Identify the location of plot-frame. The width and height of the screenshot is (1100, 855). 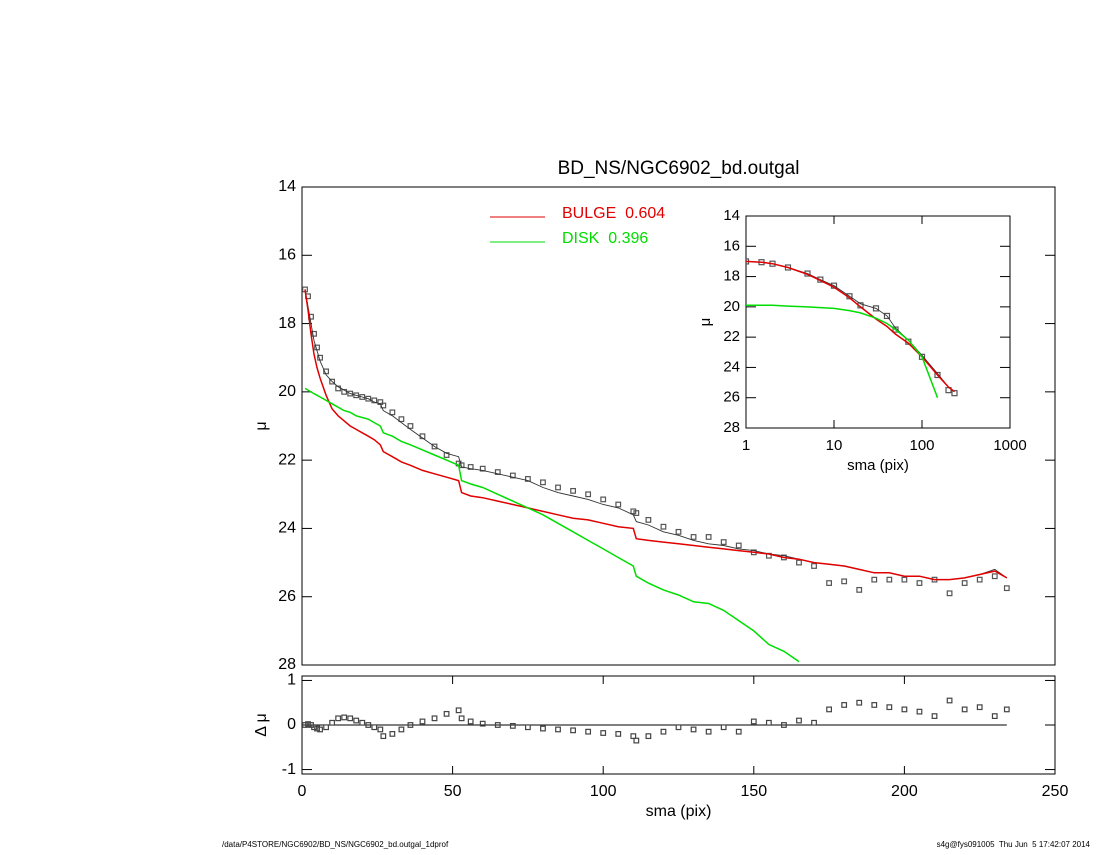
(878, 322).